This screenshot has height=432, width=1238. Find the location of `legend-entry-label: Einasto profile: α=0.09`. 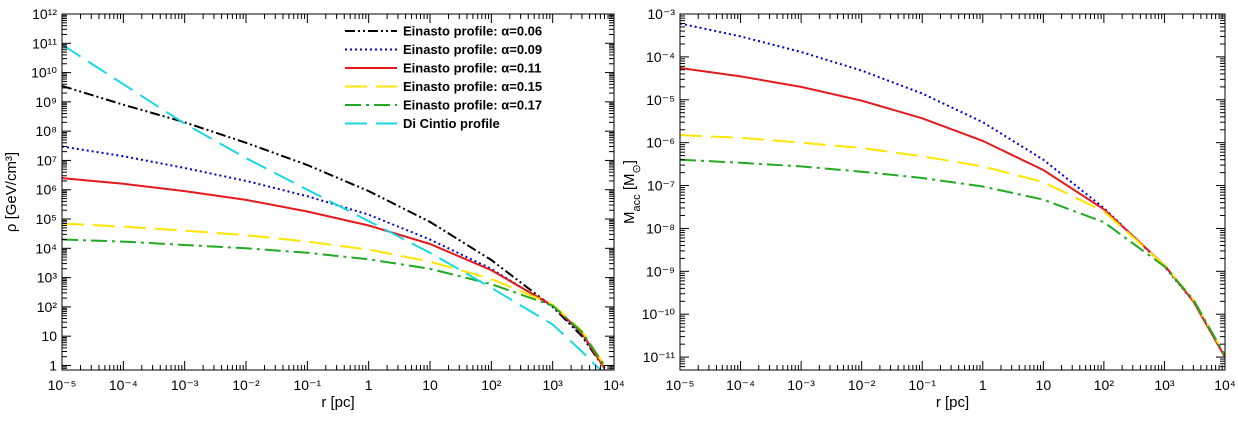

legend-entry-label: Einasto profile: α=0.09 is located at coordinates (472, 49).